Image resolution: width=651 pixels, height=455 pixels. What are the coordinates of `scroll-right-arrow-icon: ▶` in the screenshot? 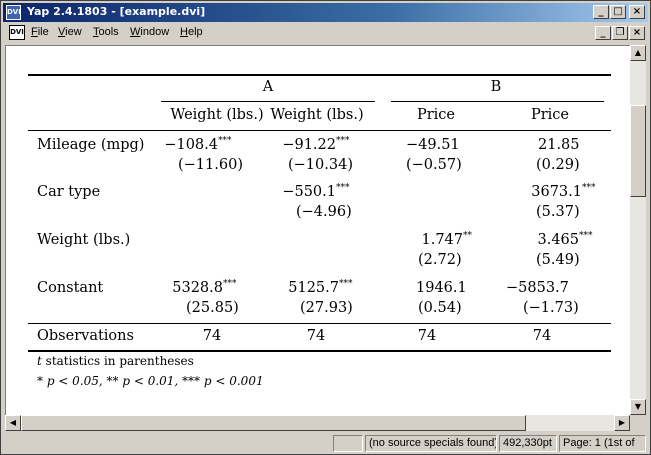 It's located at (622, 423).